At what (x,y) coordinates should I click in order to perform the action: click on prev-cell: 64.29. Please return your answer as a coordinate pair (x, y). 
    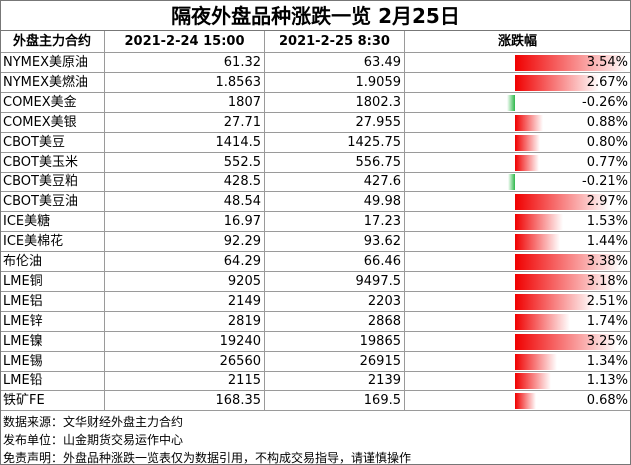
    Looking at the image, I should click on (185, 262).